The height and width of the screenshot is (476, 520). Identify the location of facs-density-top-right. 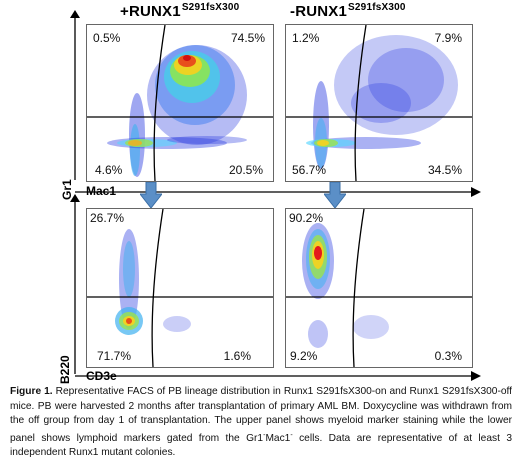
(379, 103).